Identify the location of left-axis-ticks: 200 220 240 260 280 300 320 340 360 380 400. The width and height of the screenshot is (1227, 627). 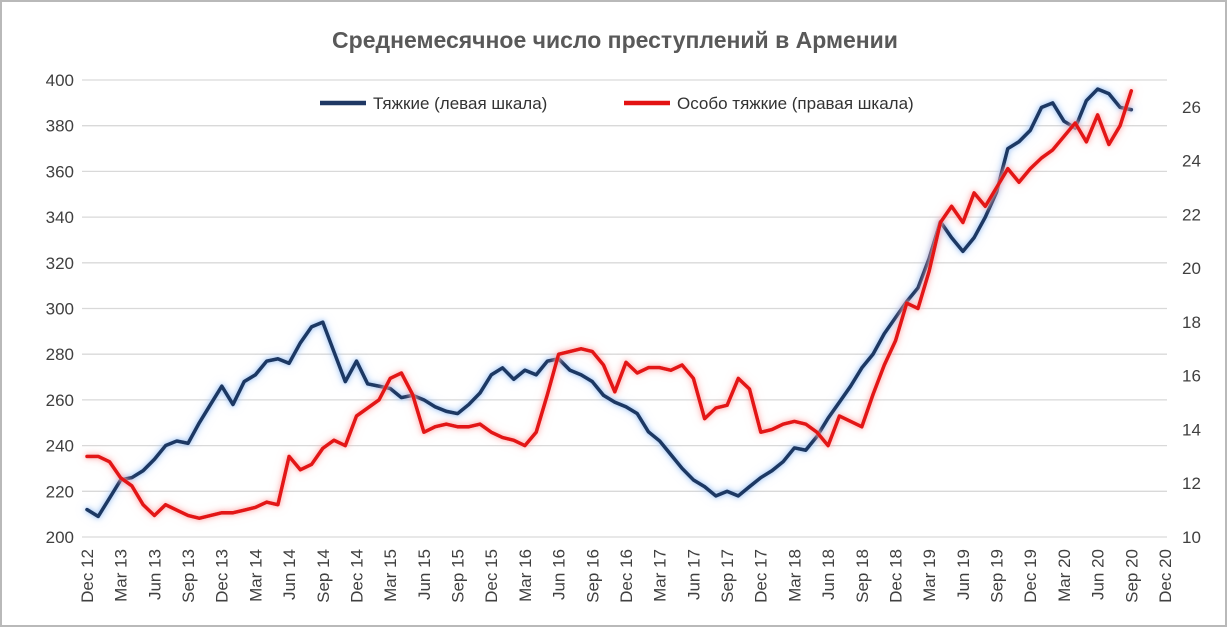
(60, 309).